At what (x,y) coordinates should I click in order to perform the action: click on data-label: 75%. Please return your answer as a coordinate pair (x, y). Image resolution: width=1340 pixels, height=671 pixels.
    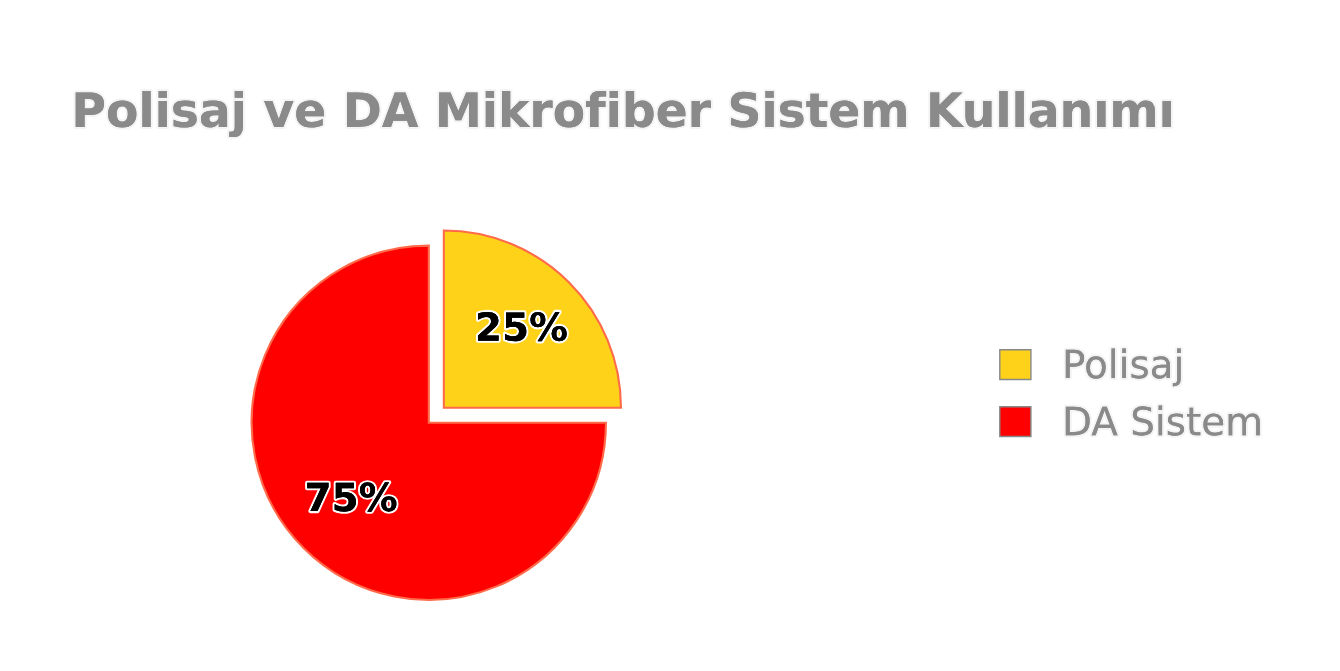
    Looking at the image, I should click on (352, 497).